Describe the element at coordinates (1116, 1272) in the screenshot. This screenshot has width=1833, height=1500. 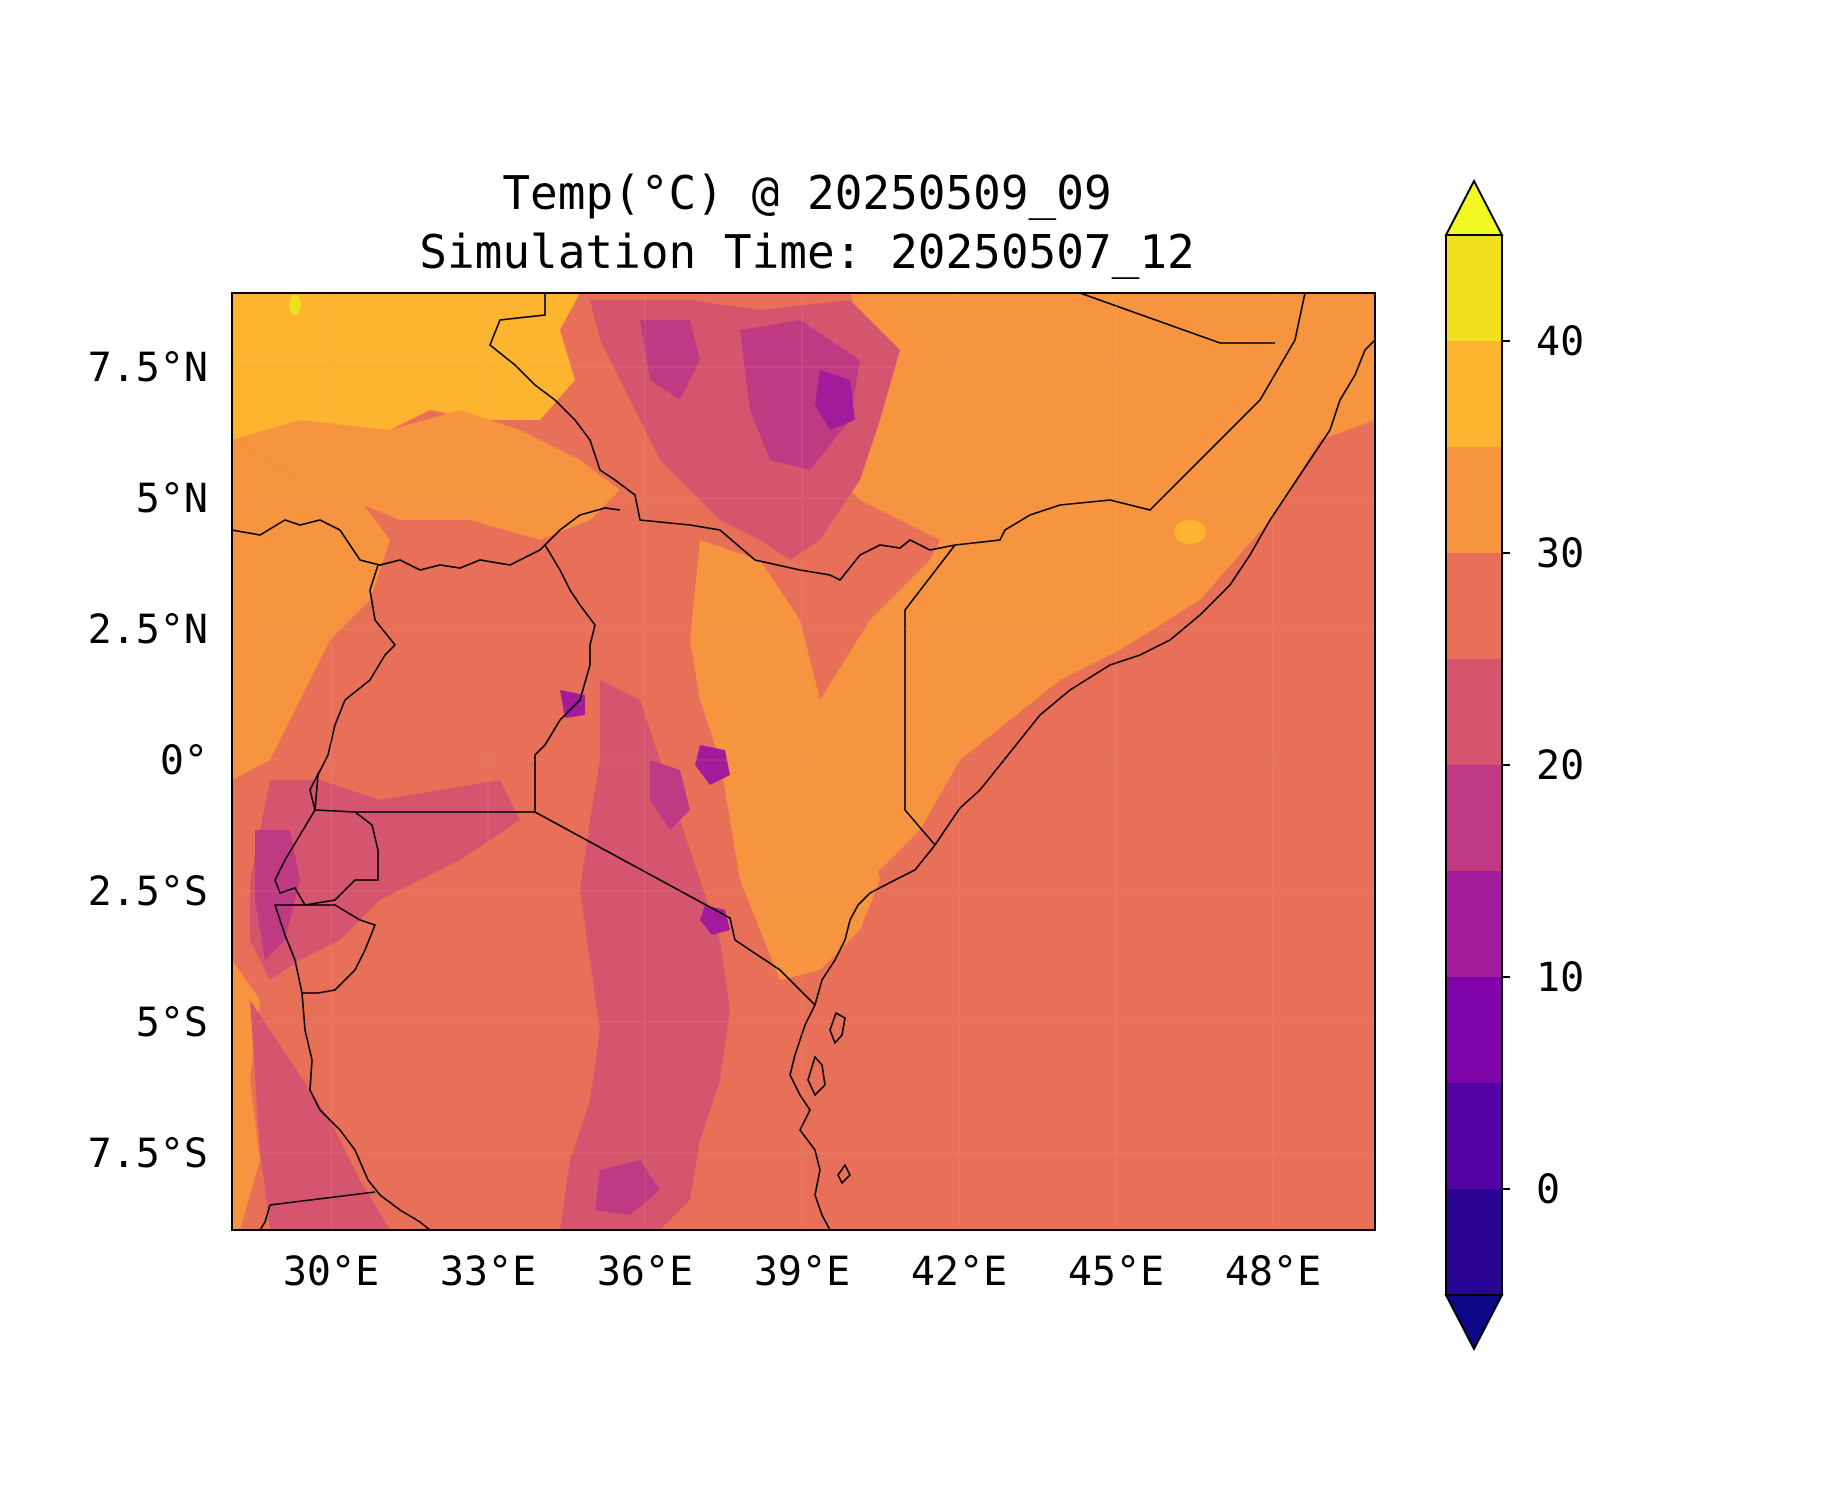
I see `lon-tick-label: 45°E` at that location.